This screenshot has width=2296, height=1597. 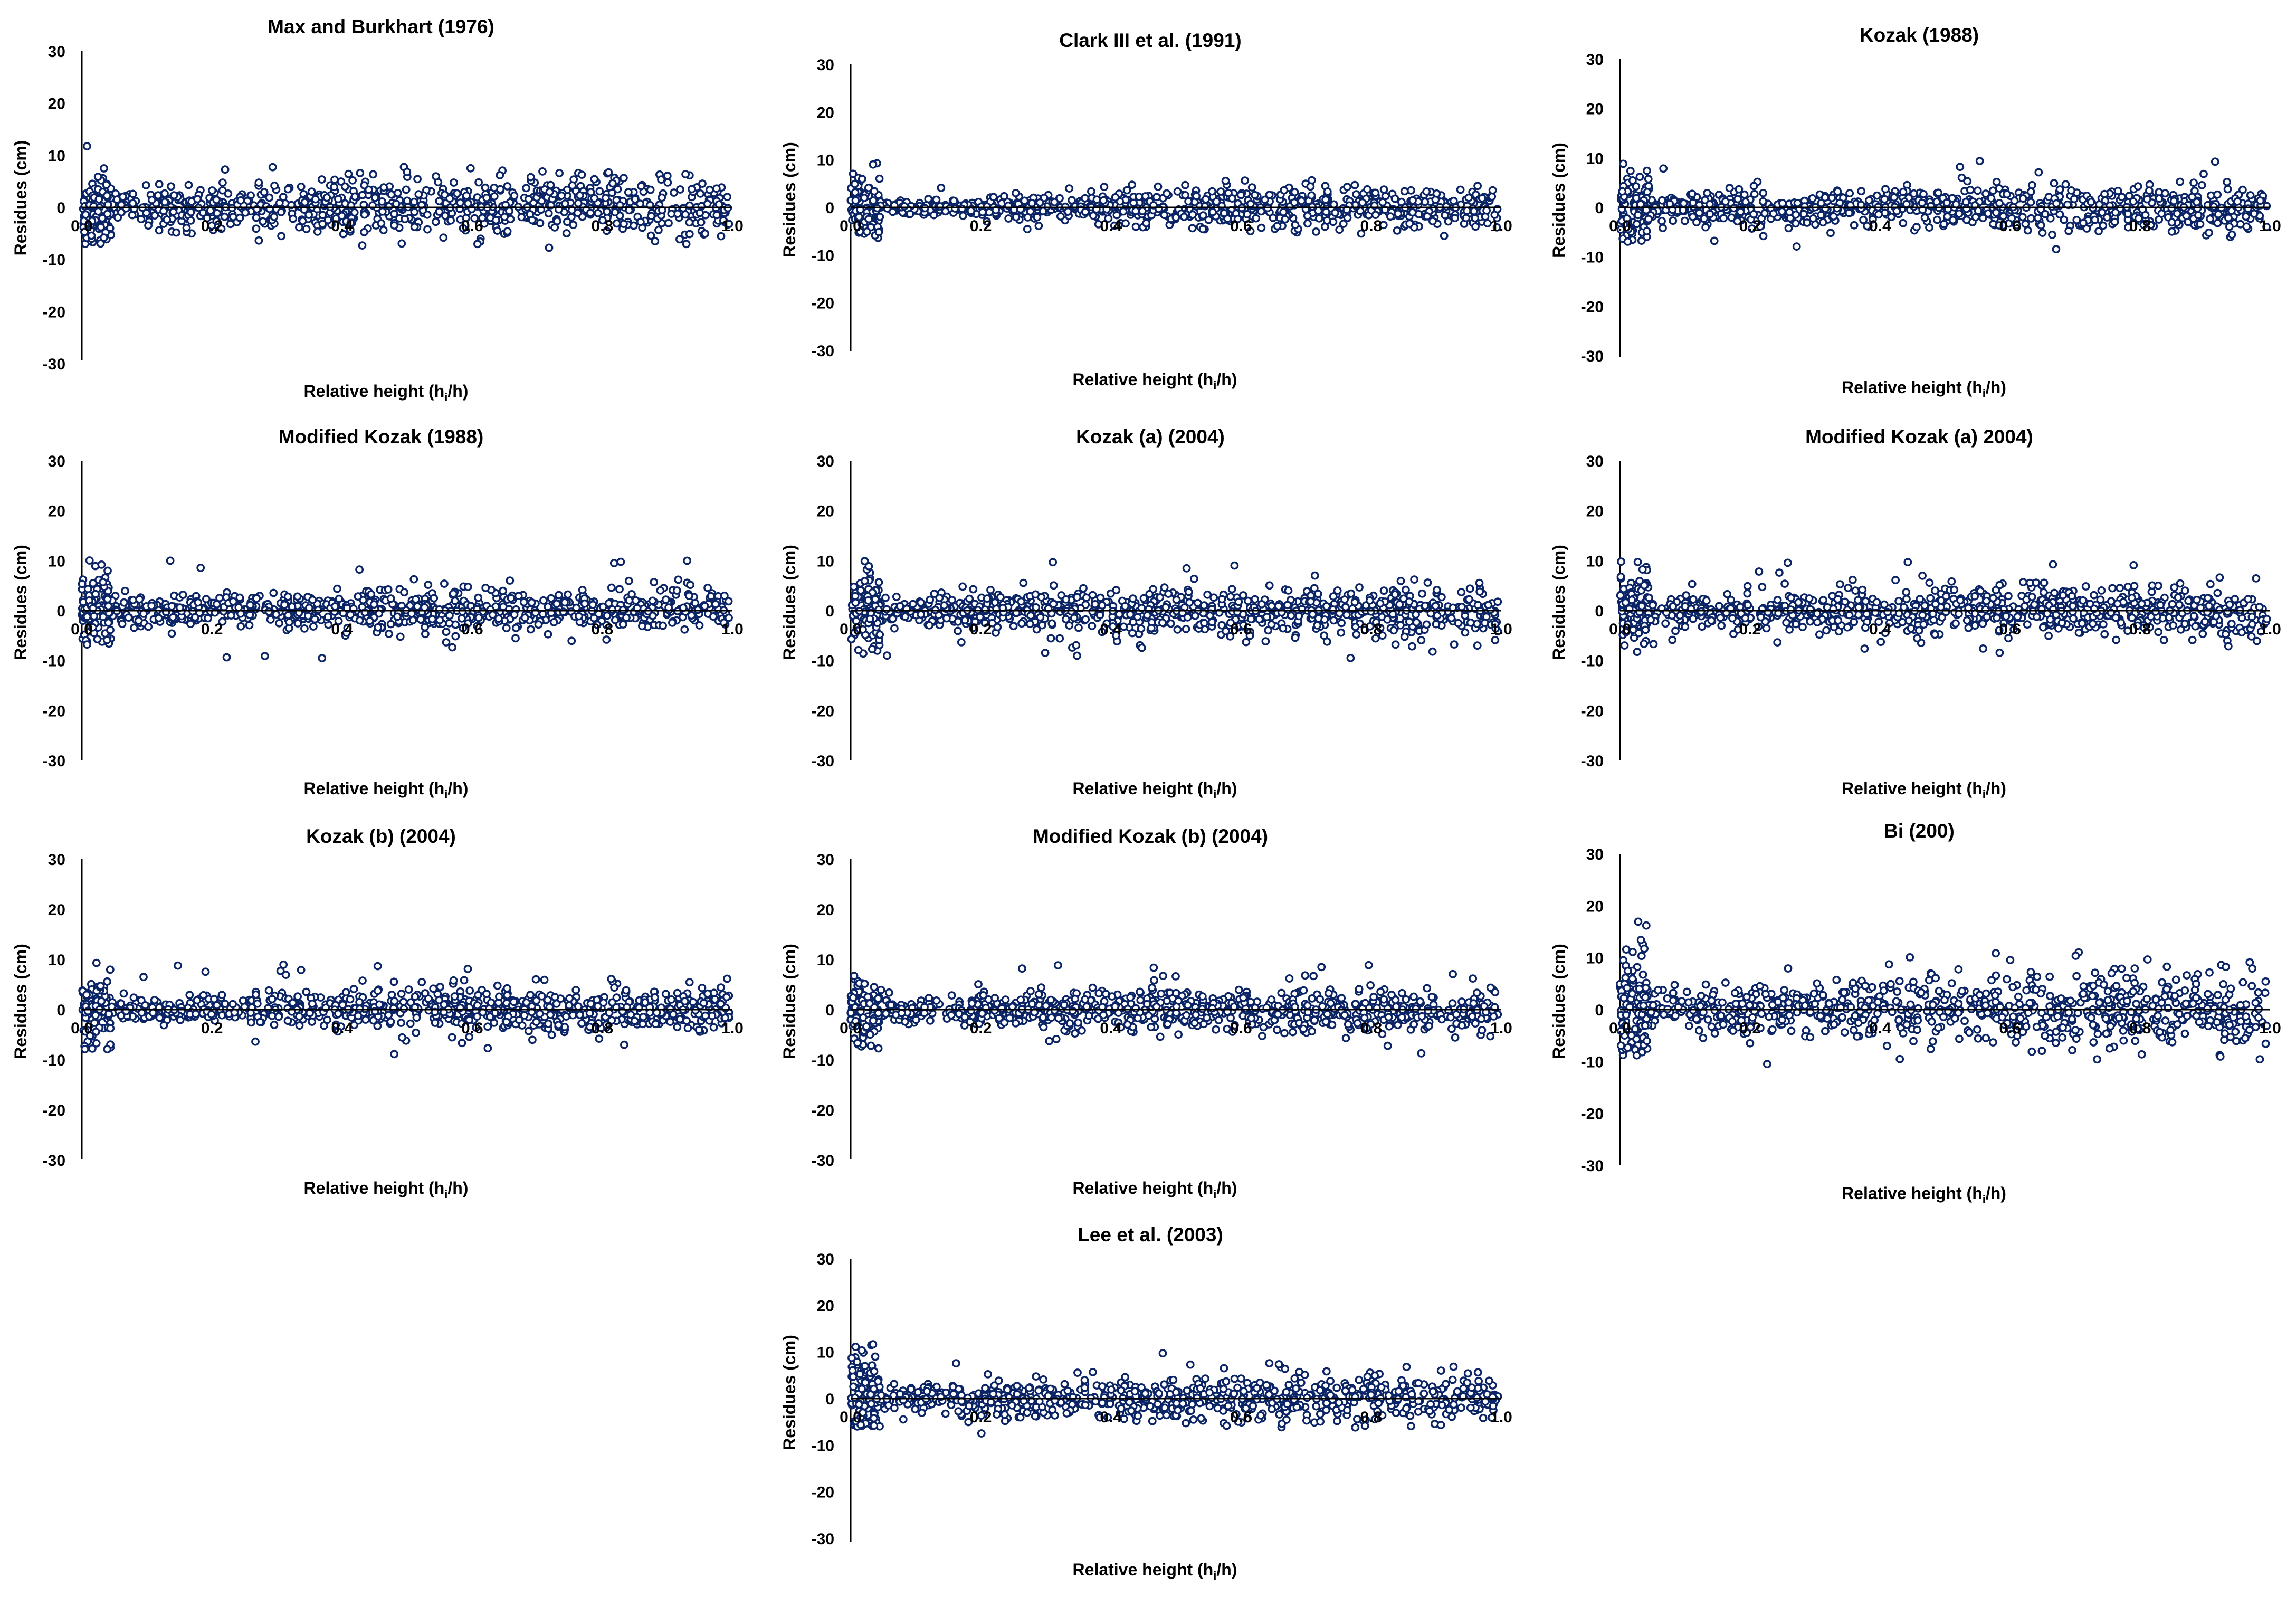 What do you see at coordinates (1943, 205) in the screenshot?
I see `scatter-points` at bounding box center [1943, 205].